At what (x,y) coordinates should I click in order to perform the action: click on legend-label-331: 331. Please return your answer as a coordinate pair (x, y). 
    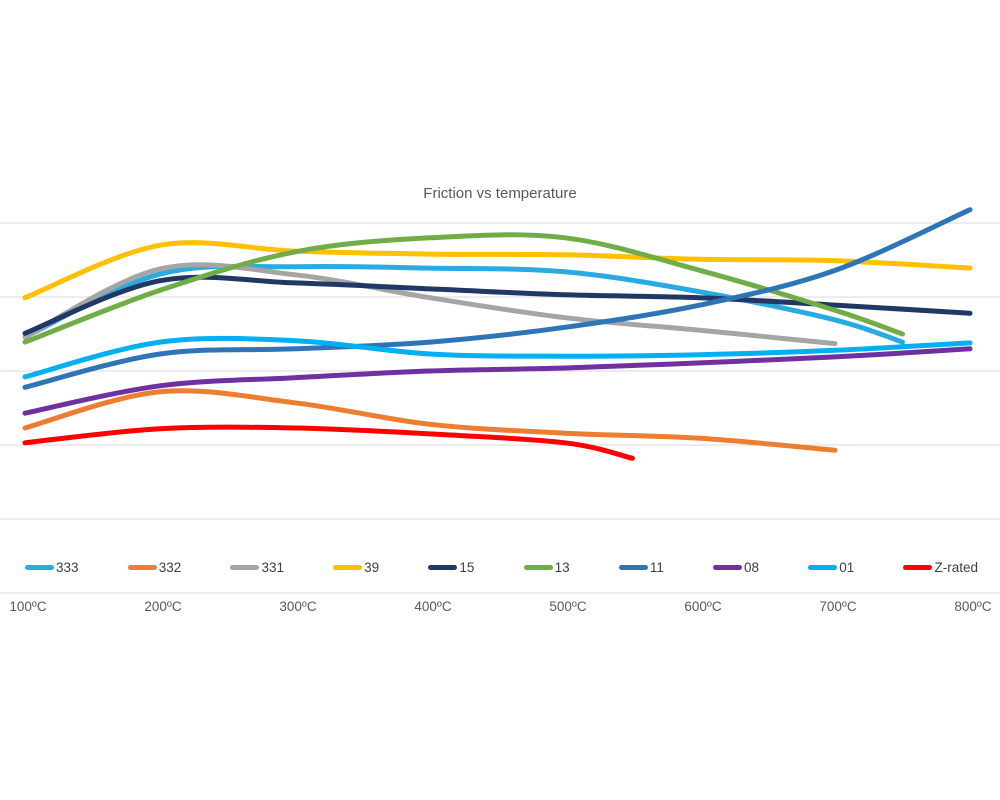
    Looking at the image, I should click on (272, 567).